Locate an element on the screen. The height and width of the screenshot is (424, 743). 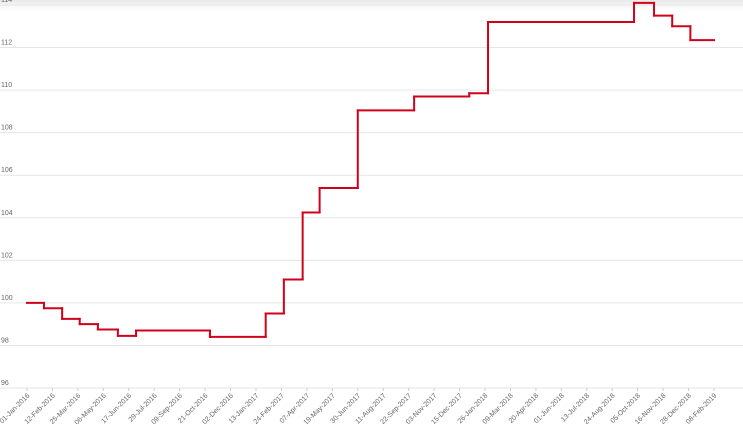
y-tick-label: 104 is located at coordinates (7, 213).